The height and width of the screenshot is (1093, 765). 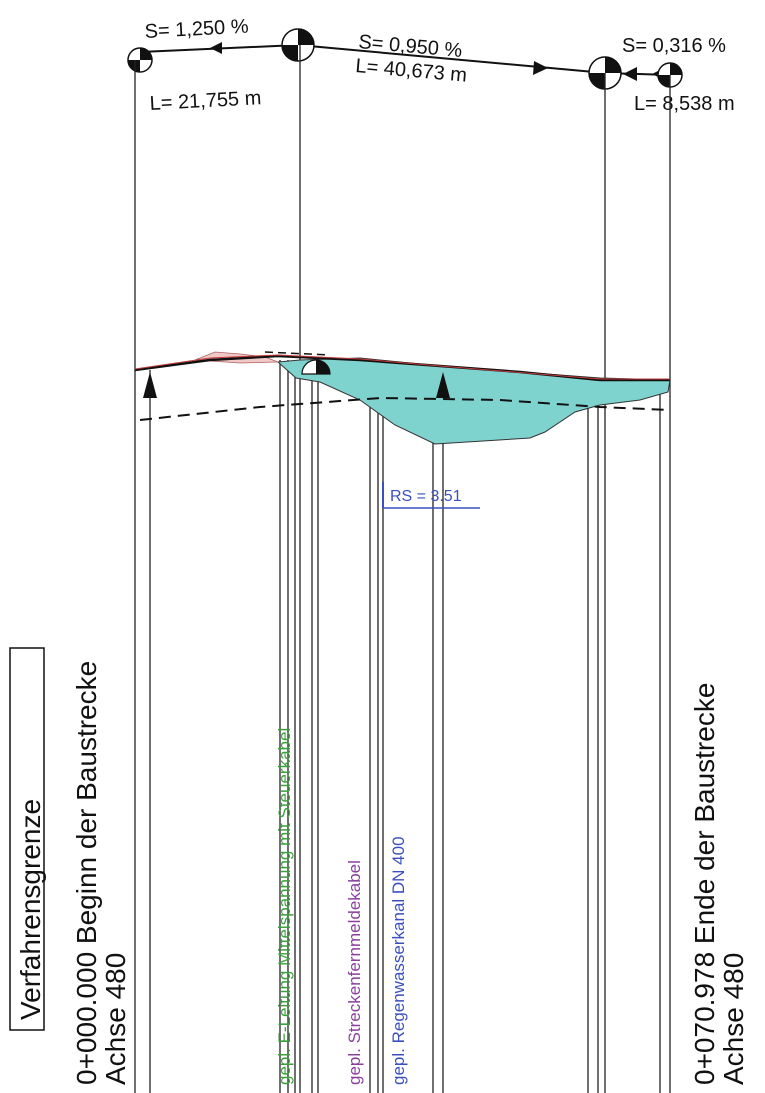 I want to click on verfahrensgrenze-box, so click(x=27, y=839).